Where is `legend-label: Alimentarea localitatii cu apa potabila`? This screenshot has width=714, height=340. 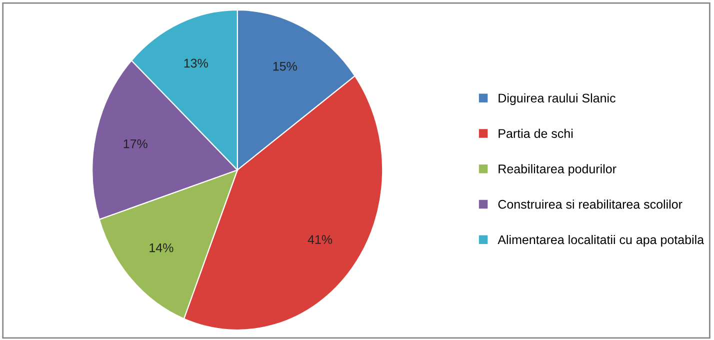 legend-label: Alimentarea localitatii cu apa potabila is located at coordinates (601, 240).